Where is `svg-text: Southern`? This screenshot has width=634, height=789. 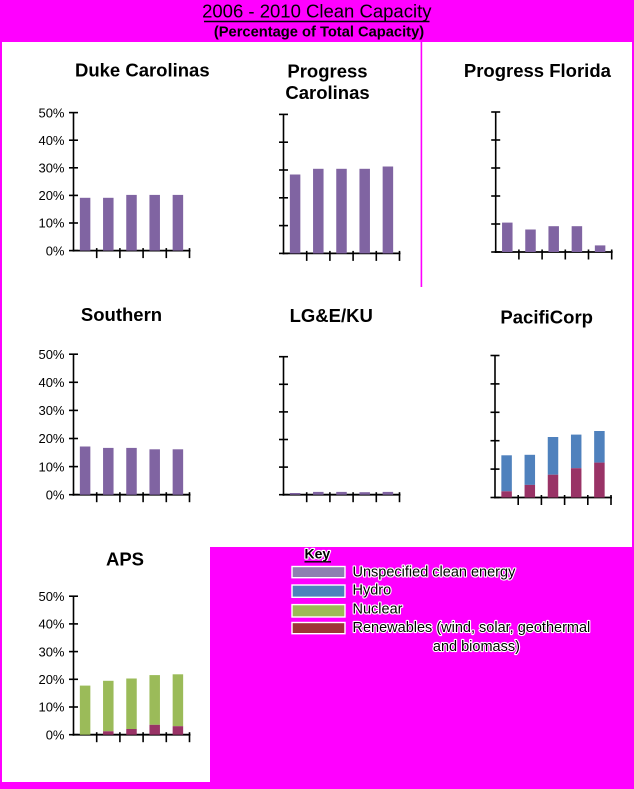 svg-text: Southern is located at coordinates (121, 314).